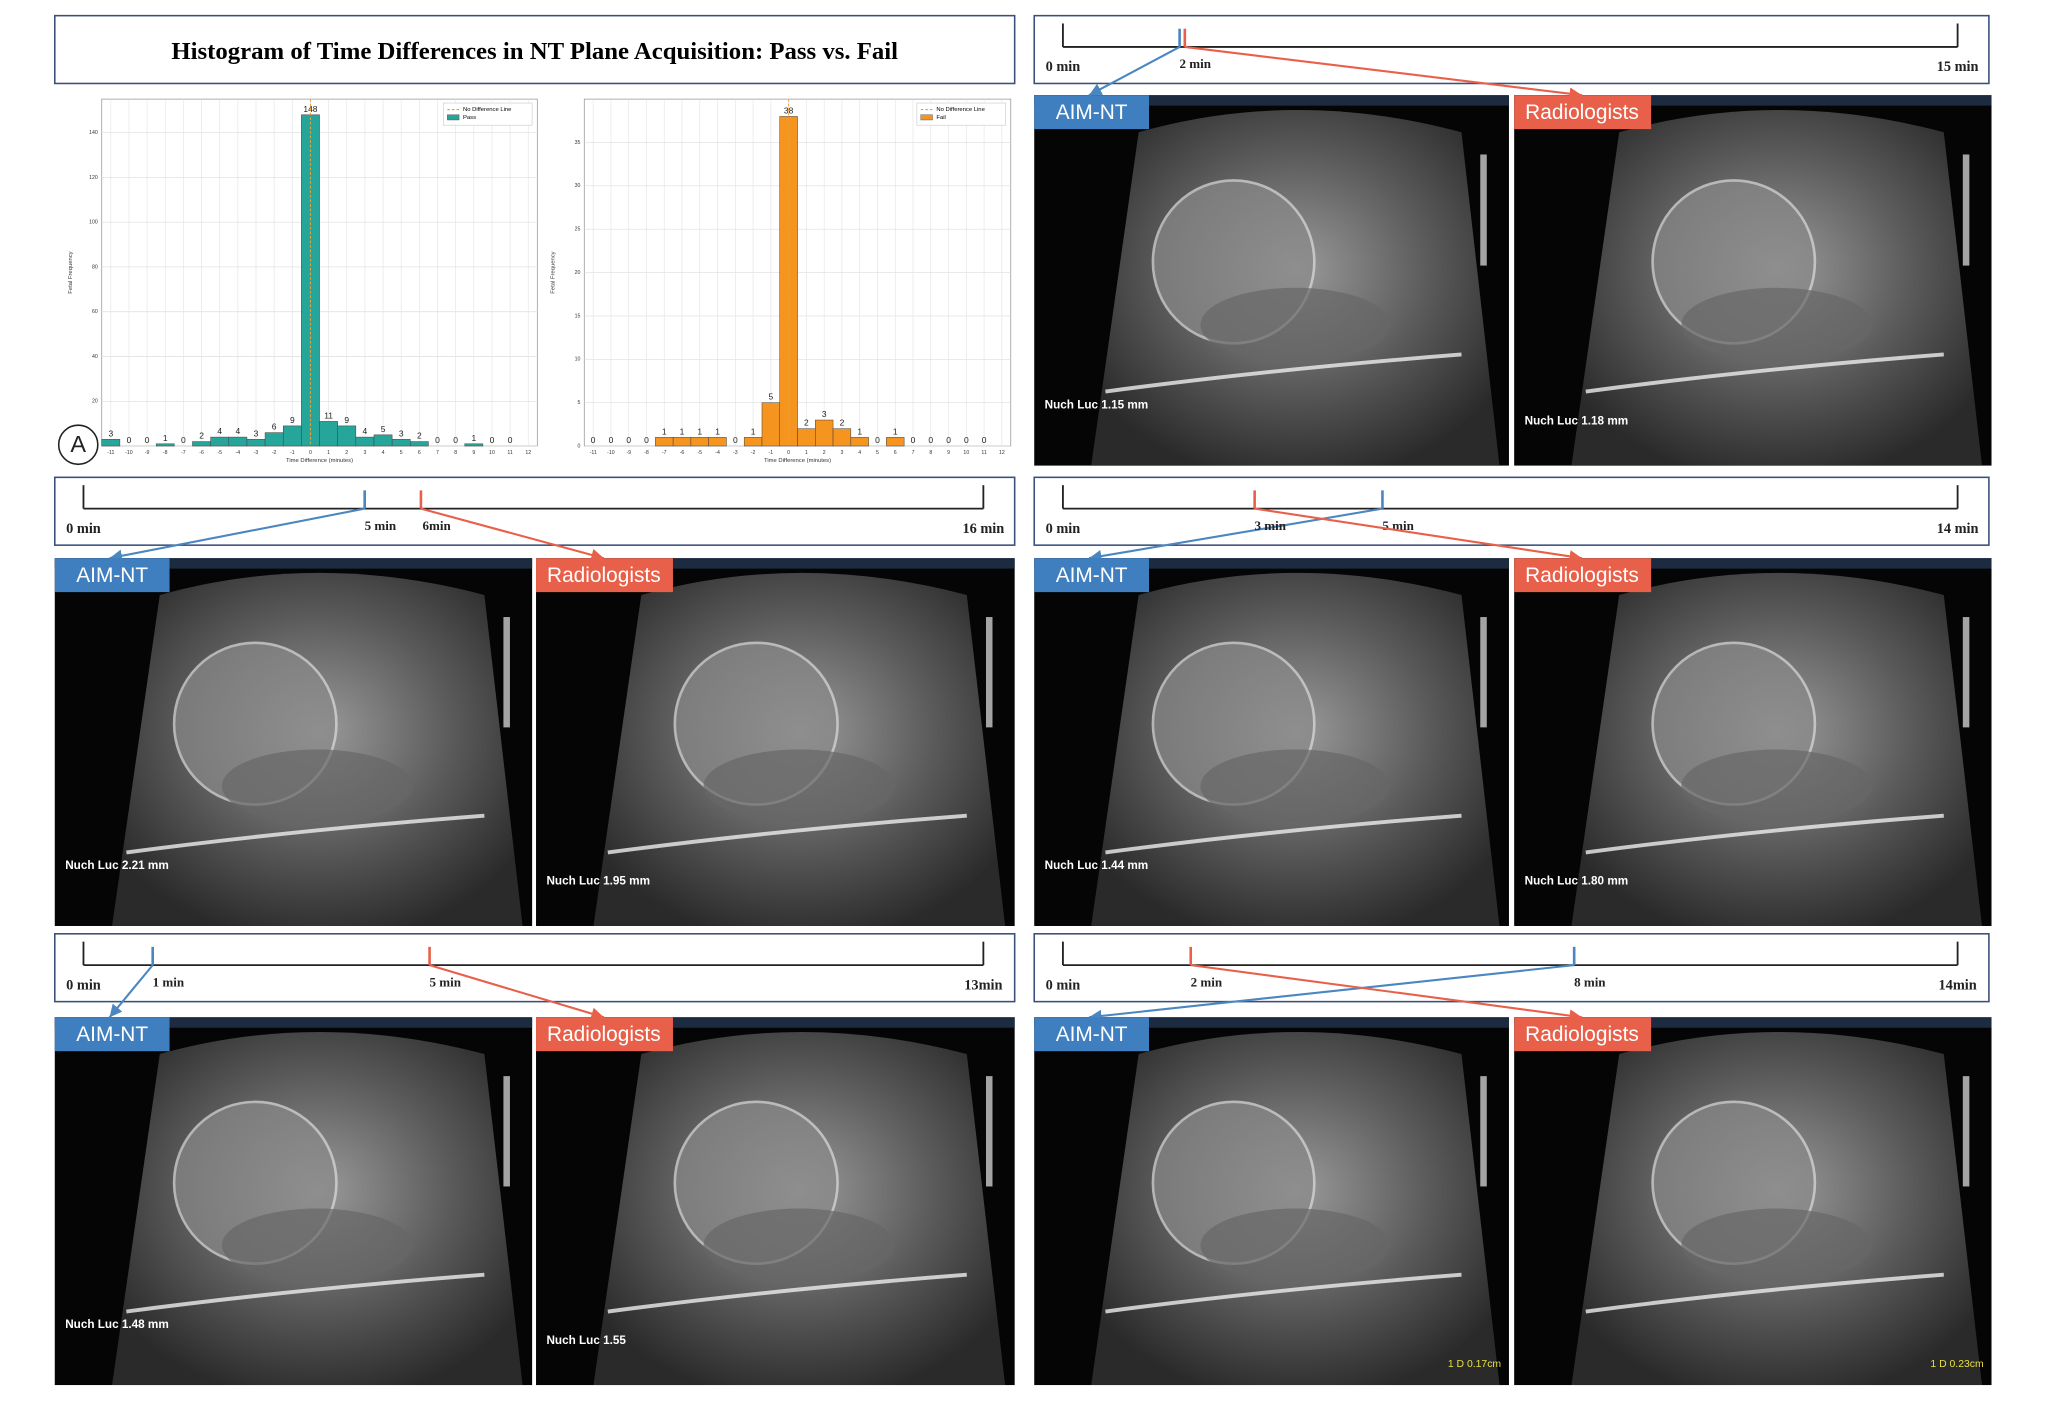 Image resolution: width=2045 pixels, height=1406 pixels. What do you see at coordinates (83, 985) in the screenshot?
I see `timeline-label: 0 min` at bounding box center [83, 985].